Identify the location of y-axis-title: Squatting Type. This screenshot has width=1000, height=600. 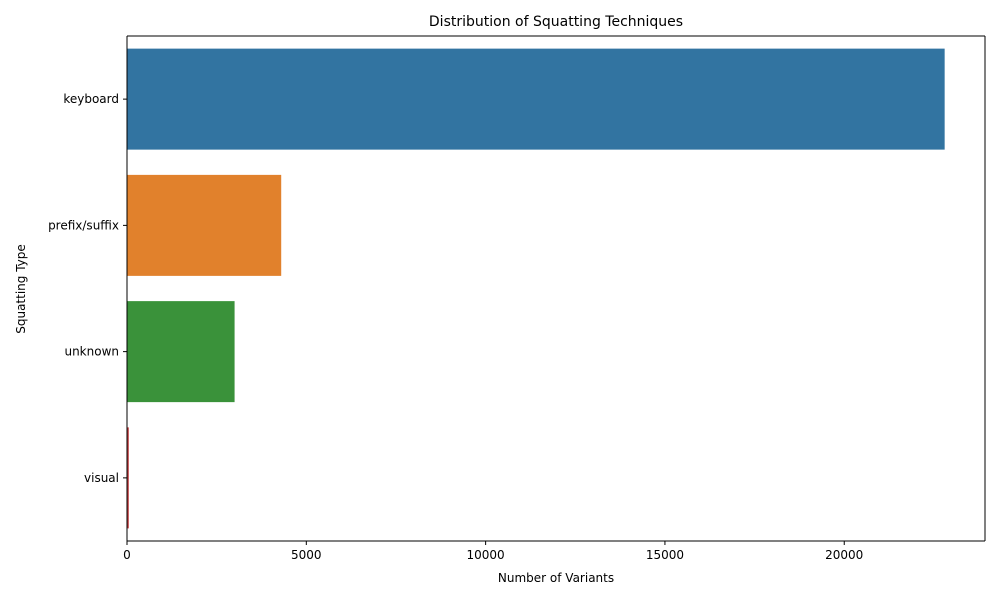
(21, 289).